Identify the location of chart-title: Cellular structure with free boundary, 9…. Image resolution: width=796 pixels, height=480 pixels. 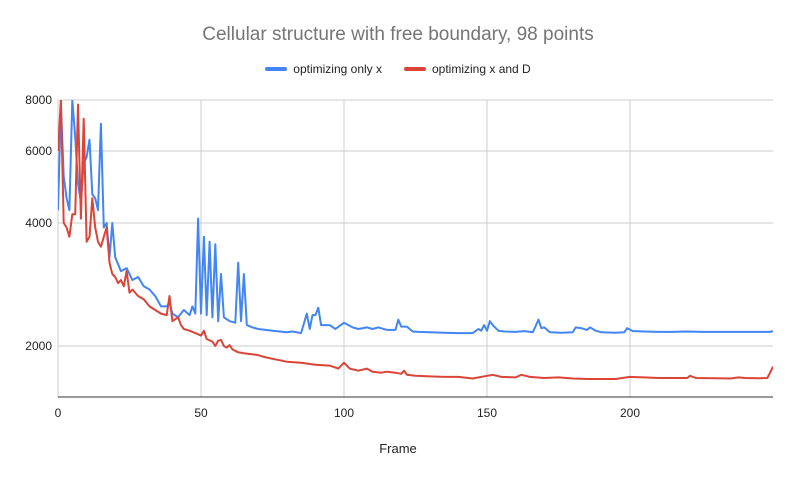
(398, 34).